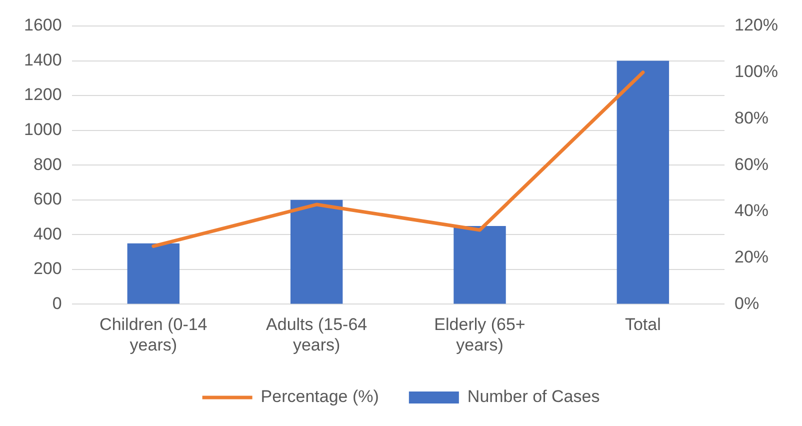 This screenshot has height=426, width=802. Describe the element at coordinates (480, 334) in the screenshot. I see `x-tick-label: Elderly (65+ years)` at that location.